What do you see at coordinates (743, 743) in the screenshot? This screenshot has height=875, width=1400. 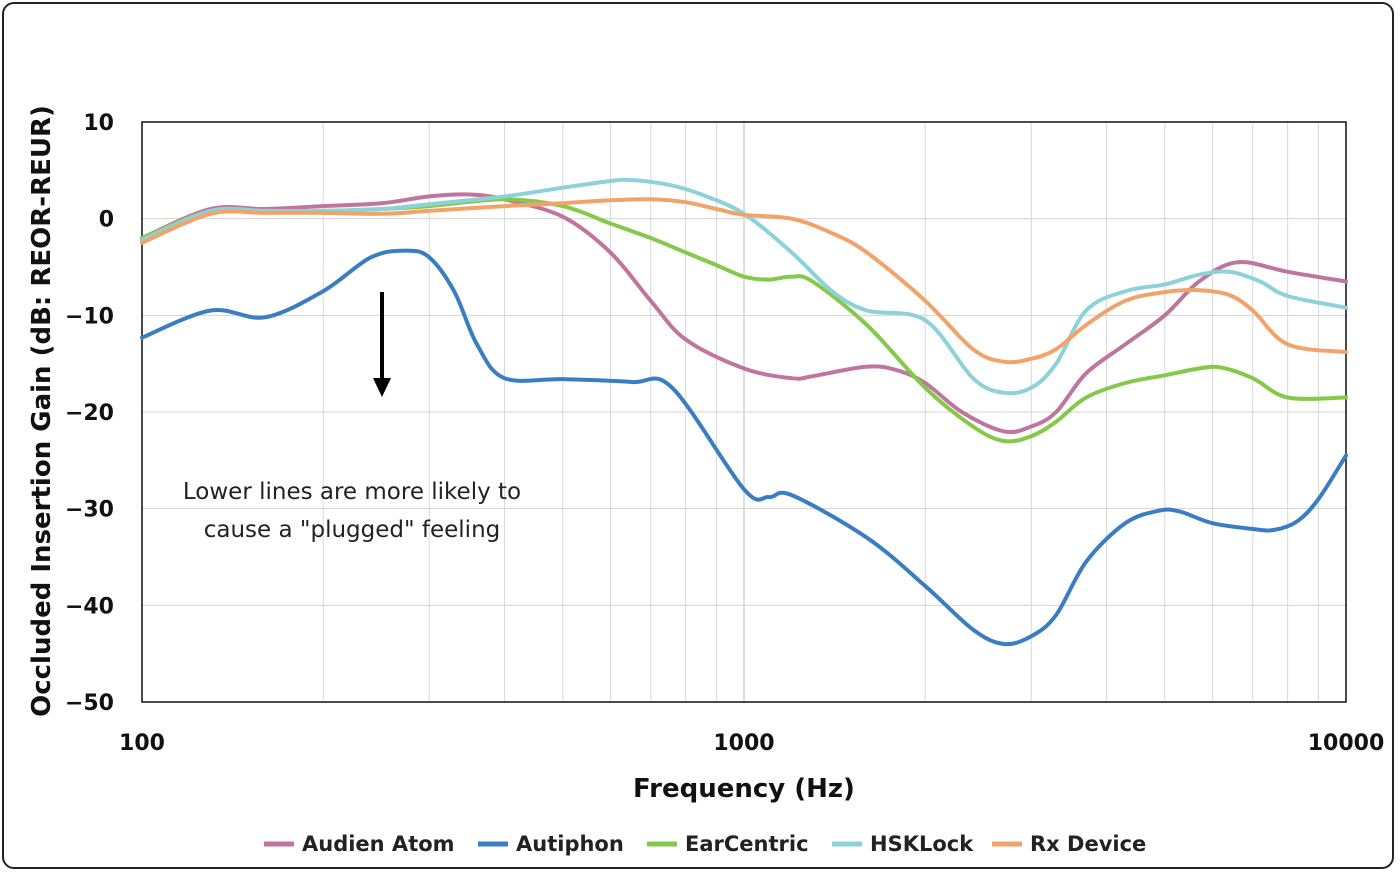 I see `x-tick-label: 1000` at bounding box center [743, 743].